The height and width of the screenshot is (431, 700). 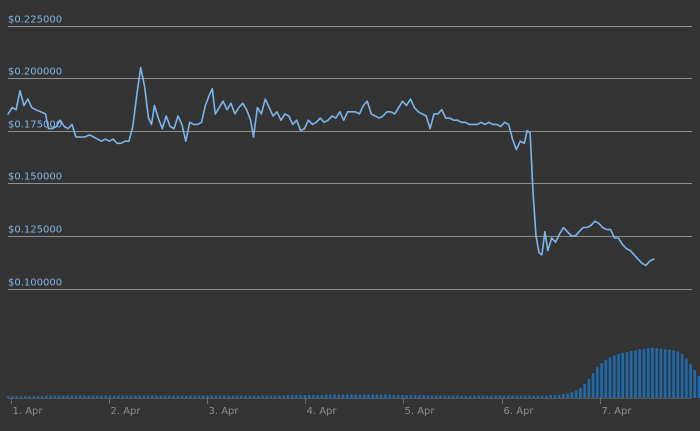 What do you see at coordinates (35, 177) in the screenshot?
I see `y-tick-label: $0.150000` at bounding box center [35, 177].